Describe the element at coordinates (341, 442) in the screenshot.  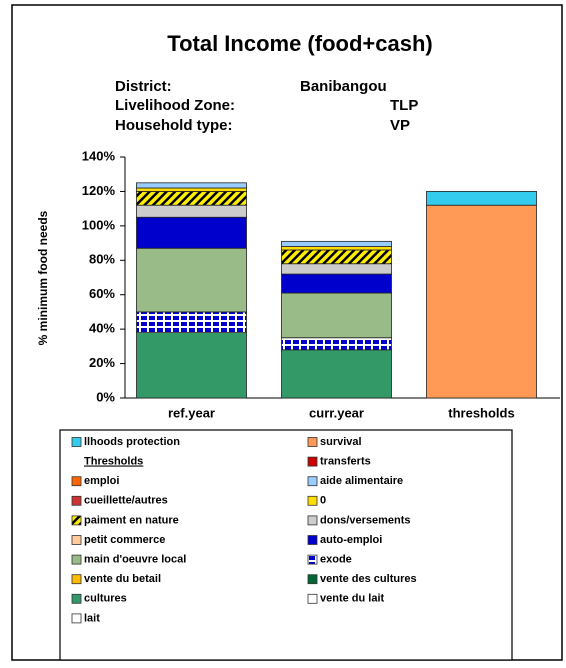
I see `legend-label: survival` at that location.